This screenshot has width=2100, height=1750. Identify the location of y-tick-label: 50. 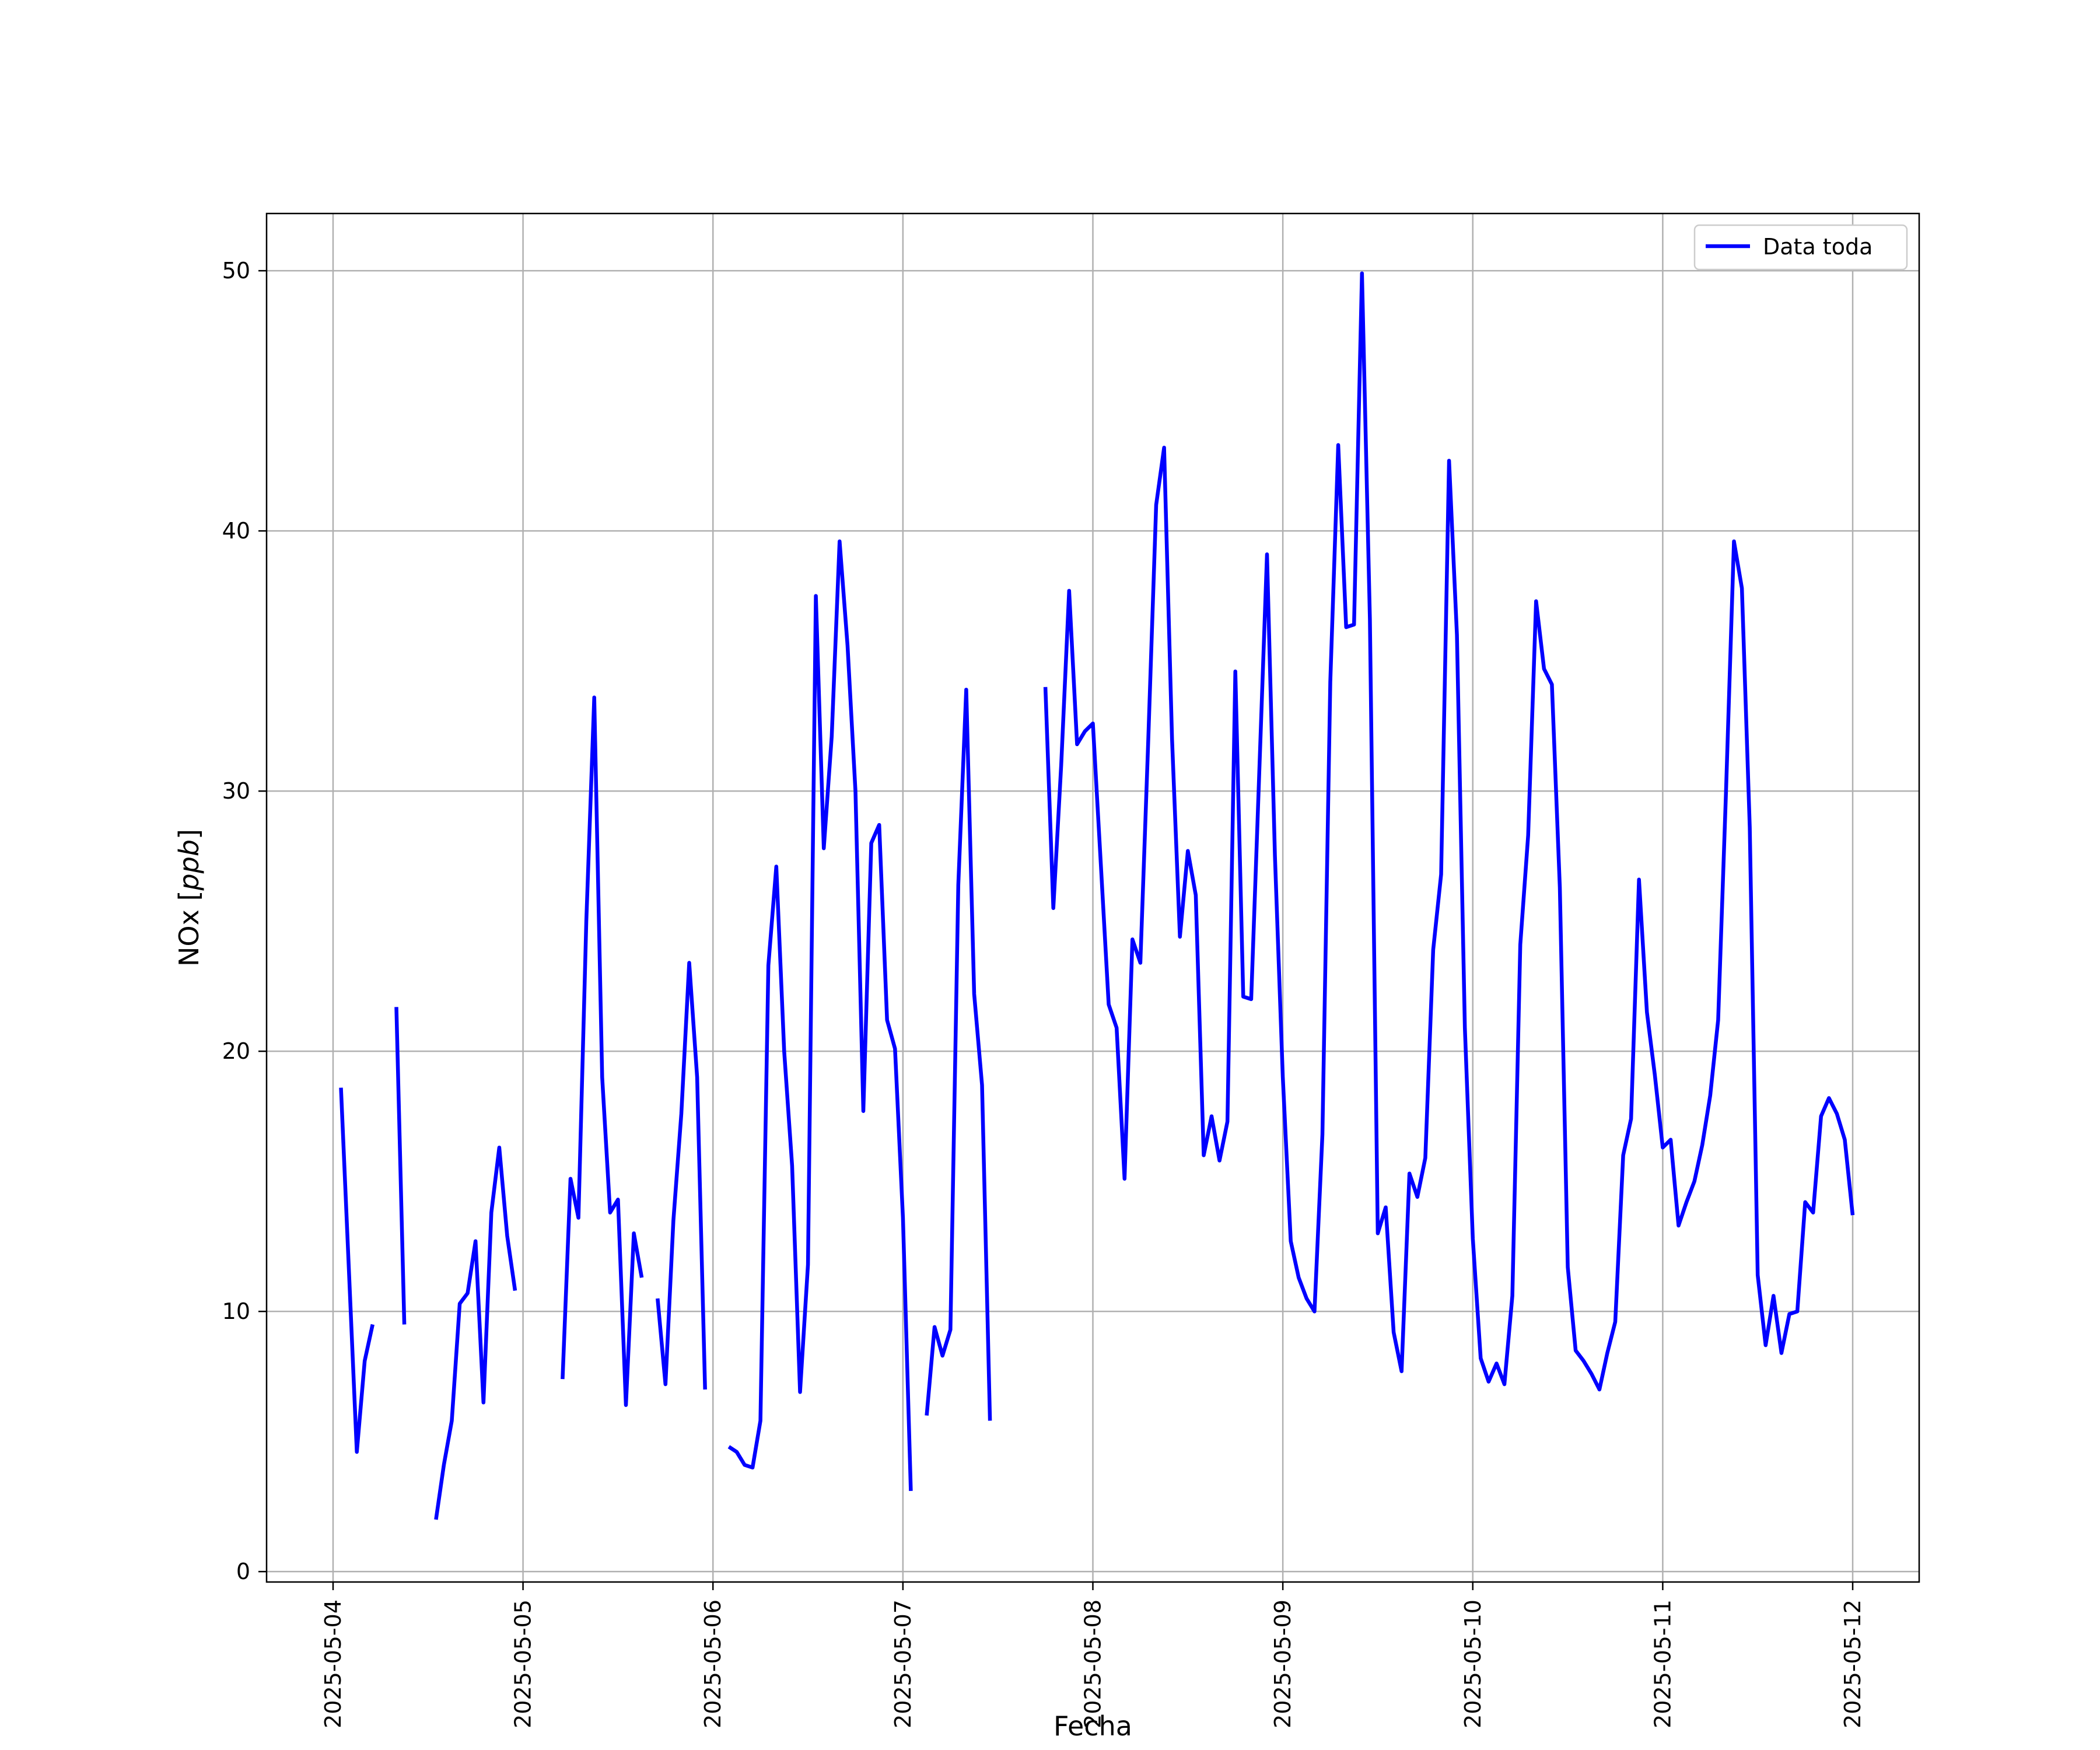
(236, 271).